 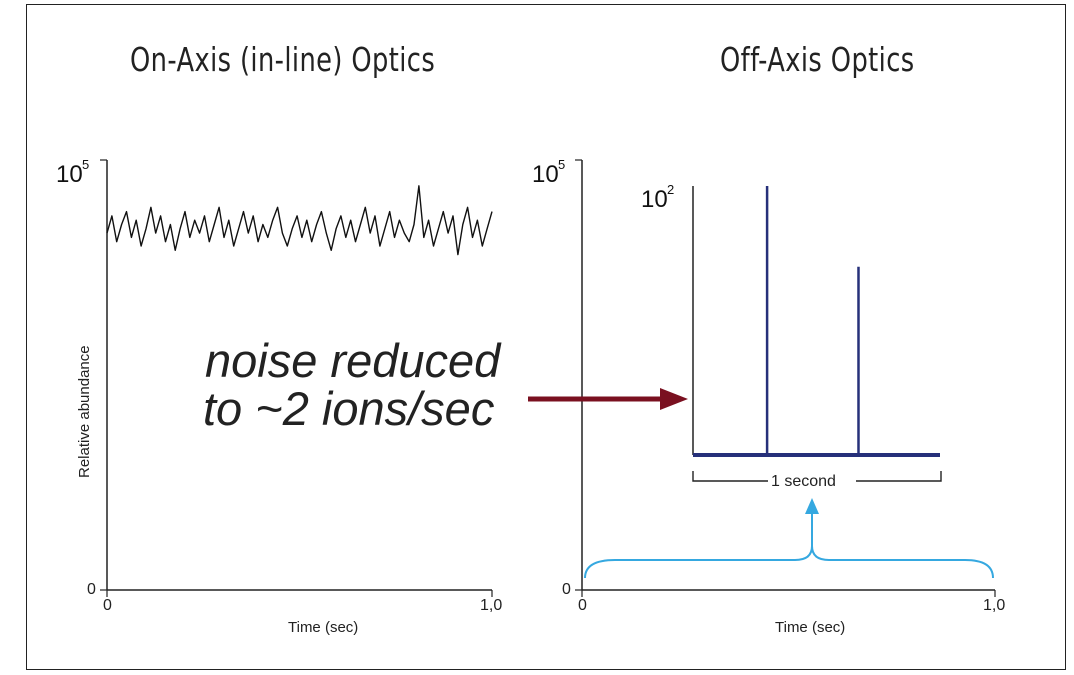 What do you see at coordinates (491, 605) in the screenshot?
I see `left-x-tick-max-label: 1,0` at bounding box center [491, 605].